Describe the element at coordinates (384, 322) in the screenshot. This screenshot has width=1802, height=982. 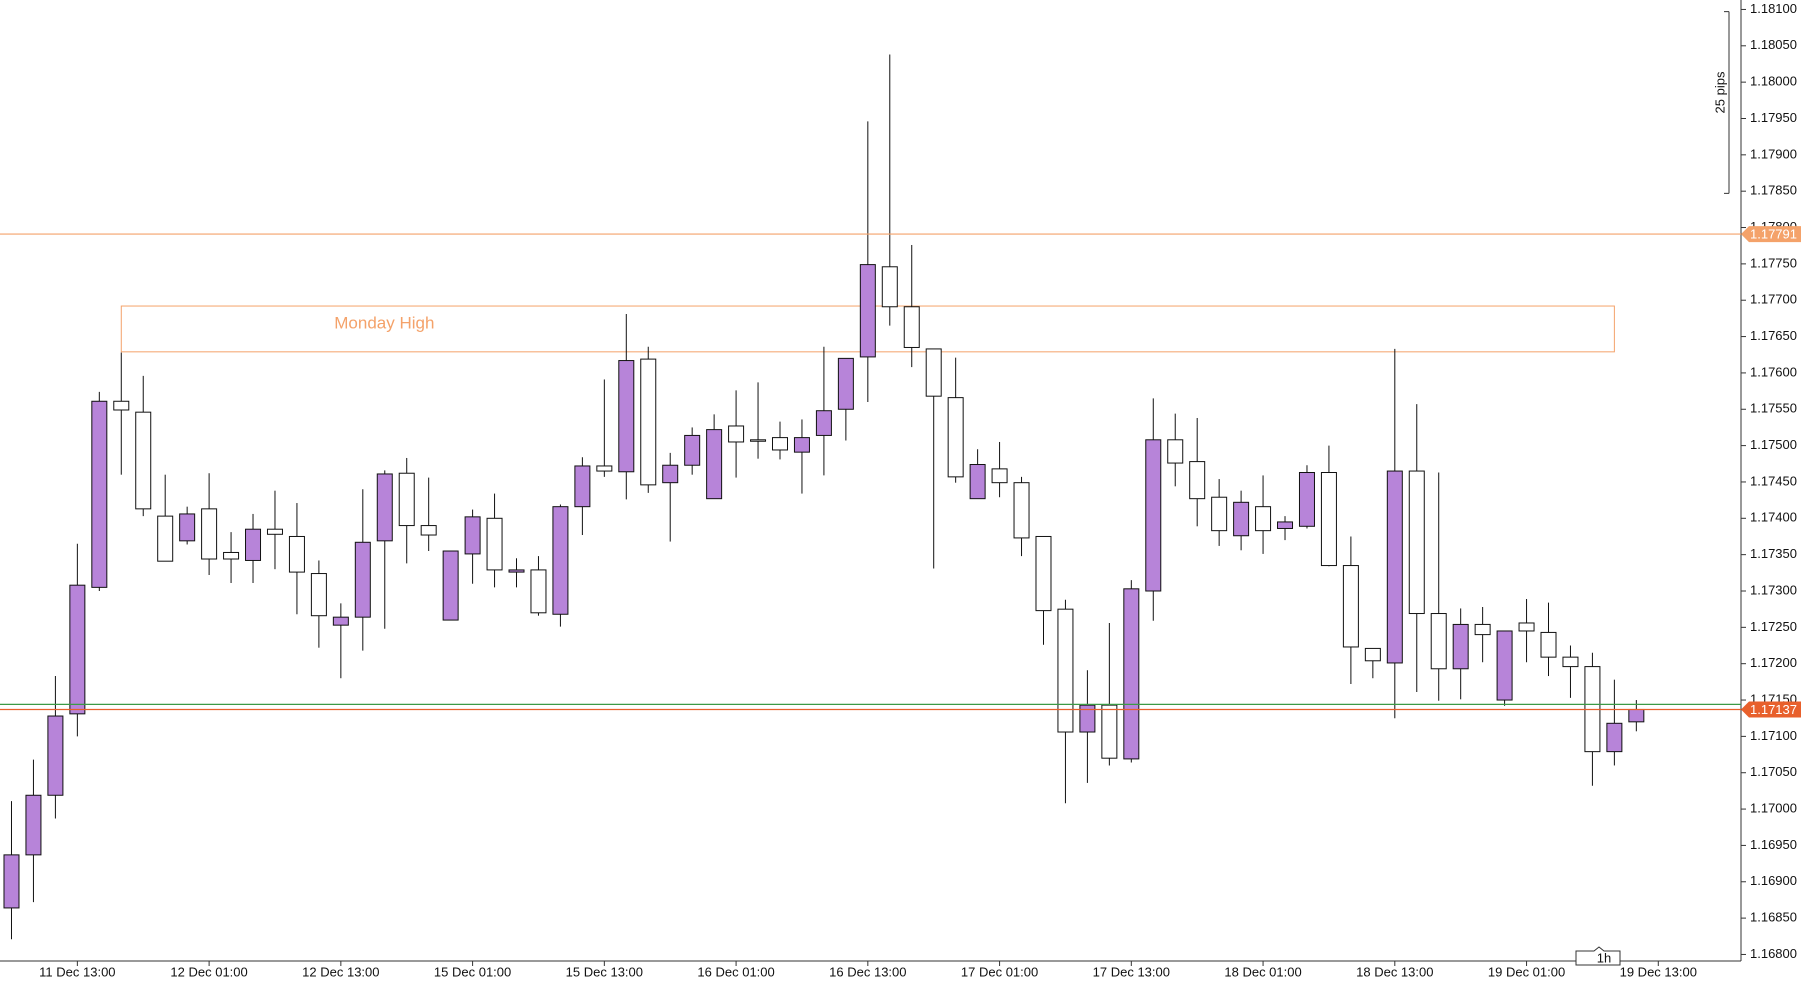
I see `zone-label: Monday High` at that location.